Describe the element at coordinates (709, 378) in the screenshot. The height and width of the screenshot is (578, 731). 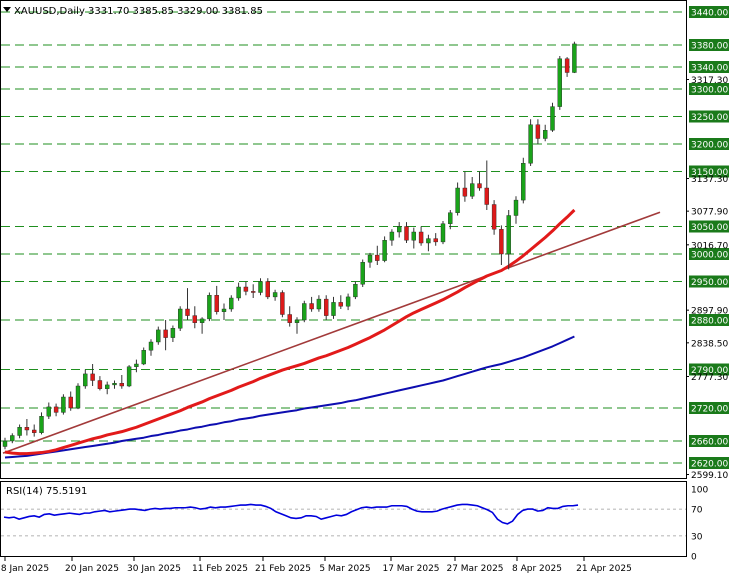
I see `price-tick-label: 2777.30` at that location.